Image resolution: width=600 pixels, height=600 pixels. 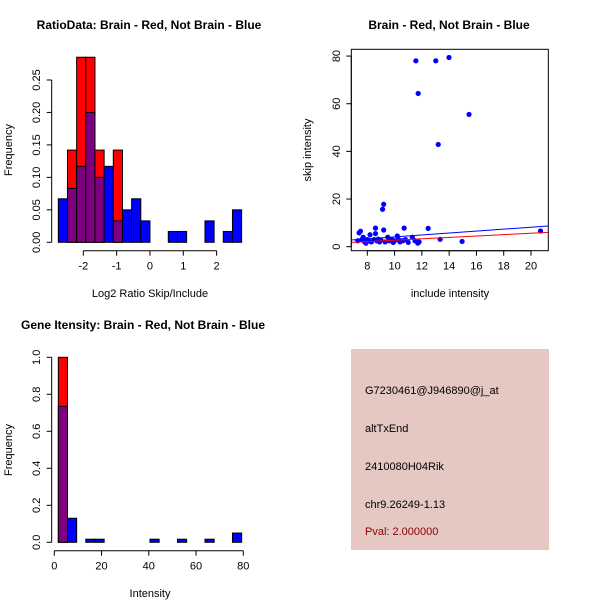 I want to click on probe-id: G7230461@J946890@j_at, so click(x=432, y=391).